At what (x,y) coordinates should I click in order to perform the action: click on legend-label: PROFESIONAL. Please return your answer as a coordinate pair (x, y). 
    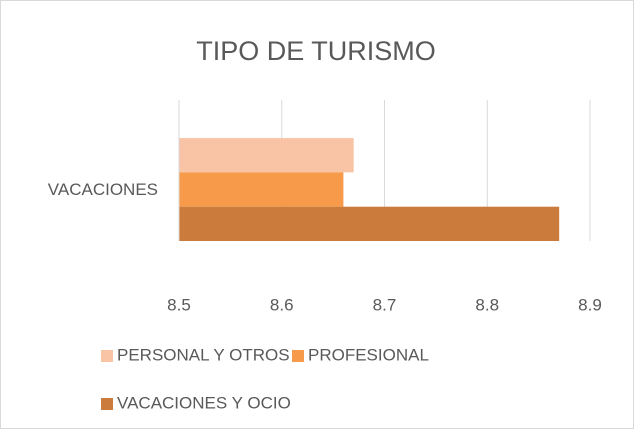
    Looking at the image, I should click on (368, 354).